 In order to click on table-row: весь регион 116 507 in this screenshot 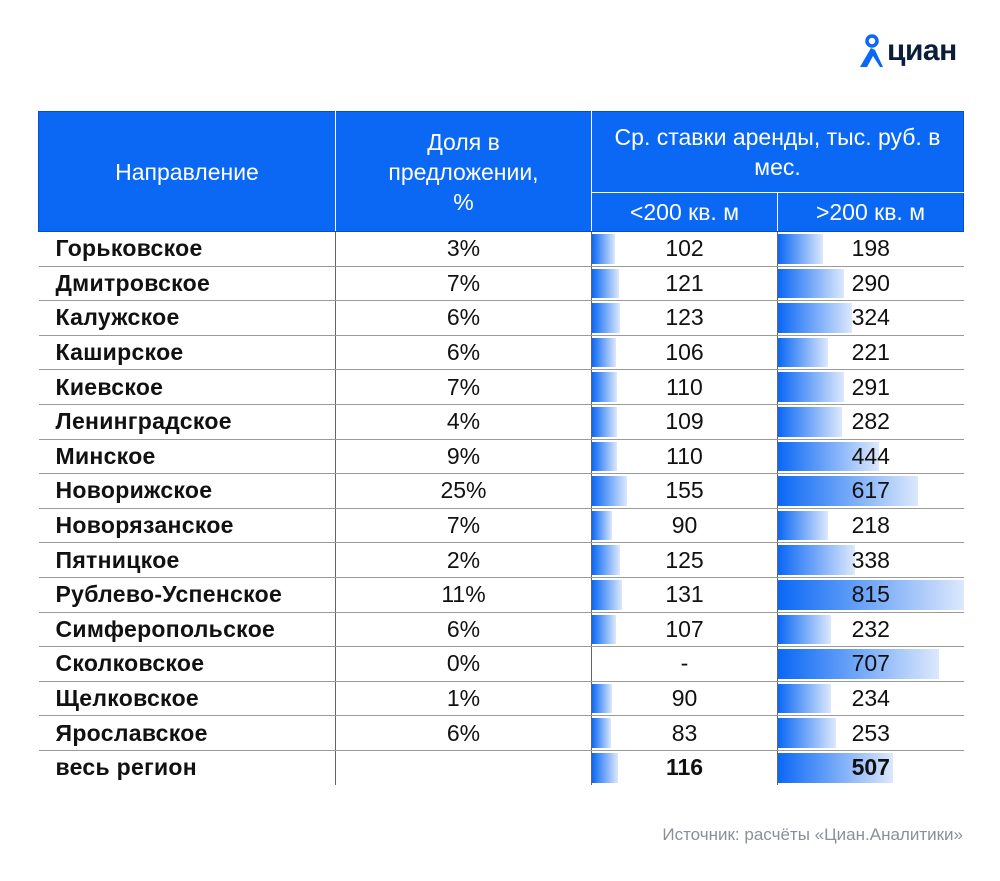, I will do `click(501, 767)`.